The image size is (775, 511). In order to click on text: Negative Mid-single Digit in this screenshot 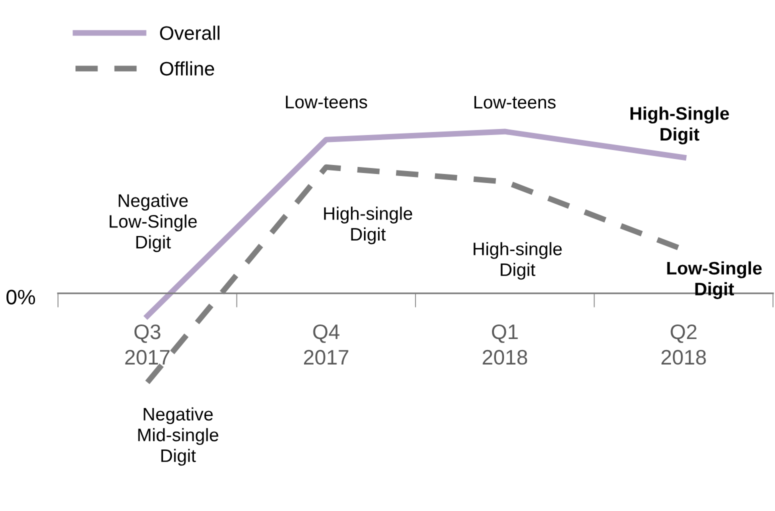, I will do `click(178, 436)`.